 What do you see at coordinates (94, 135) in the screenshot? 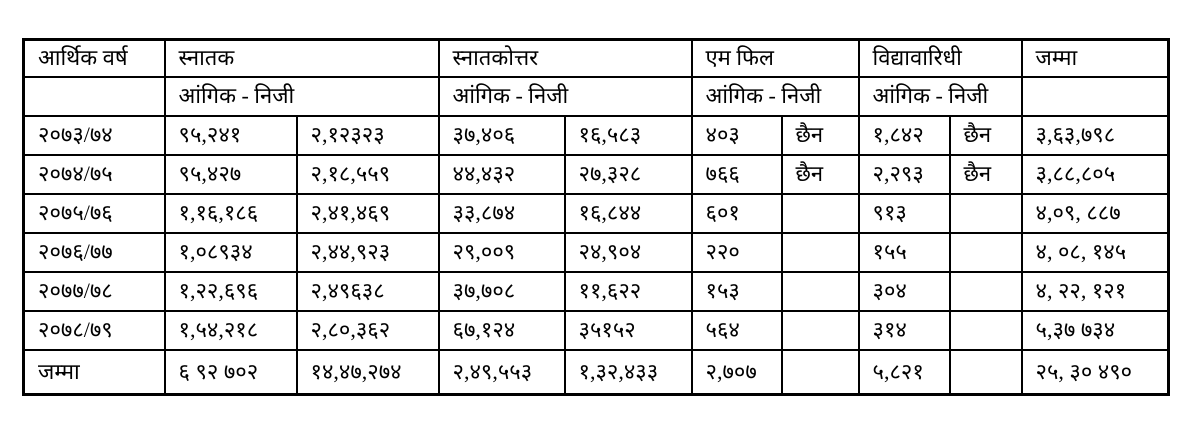
I see `cell-year: २०७३/७४` at bounding box center [94, 135].